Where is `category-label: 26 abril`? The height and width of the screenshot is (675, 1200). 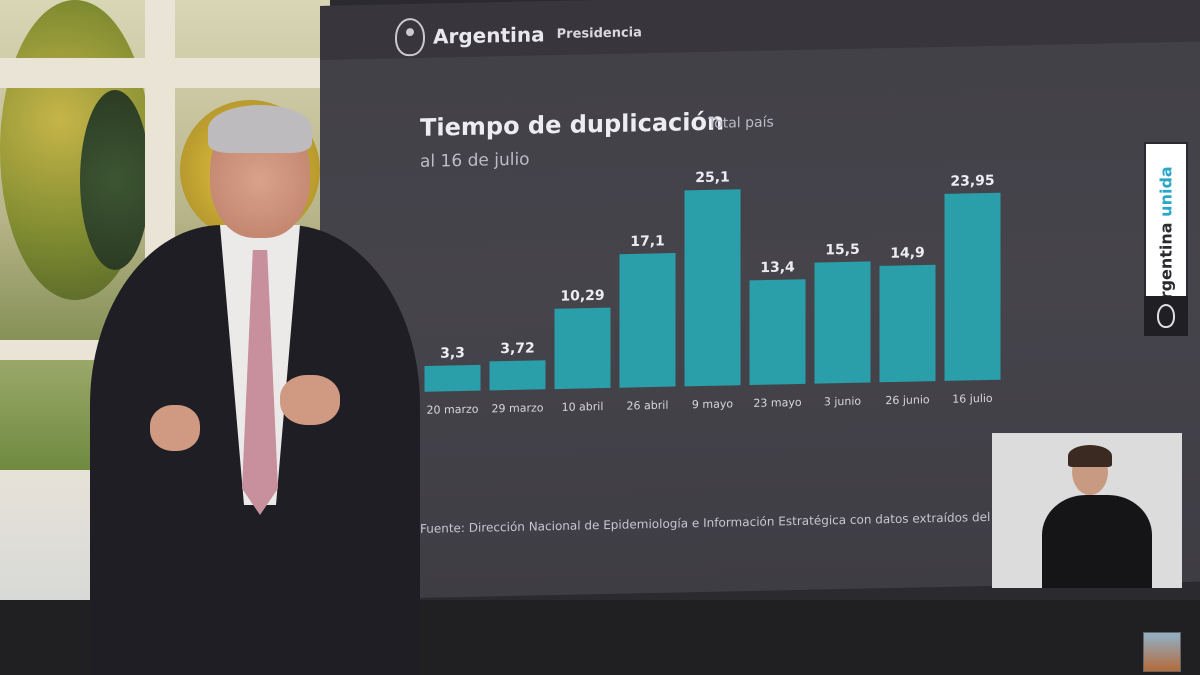
category-label: 26 abril is located at coordinates (648, 406).